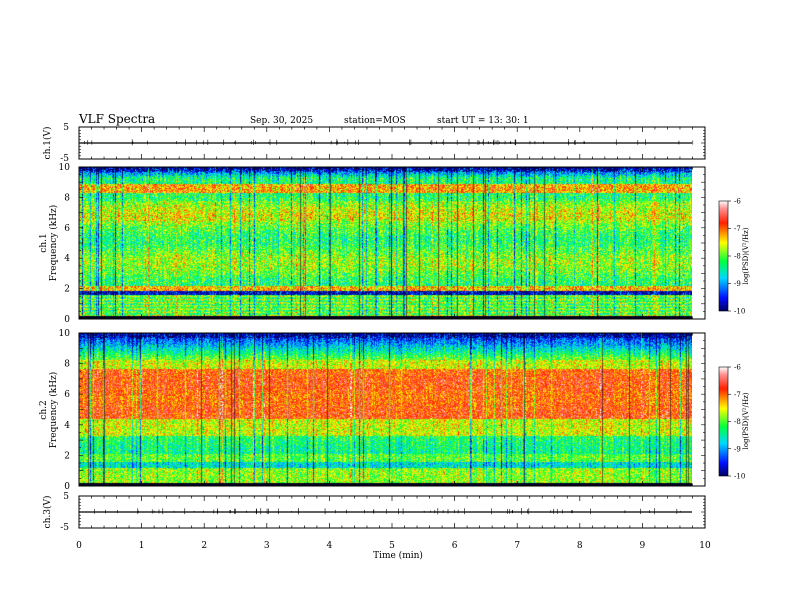  I want to click on time-tick-label: 2, so click(204, 546).